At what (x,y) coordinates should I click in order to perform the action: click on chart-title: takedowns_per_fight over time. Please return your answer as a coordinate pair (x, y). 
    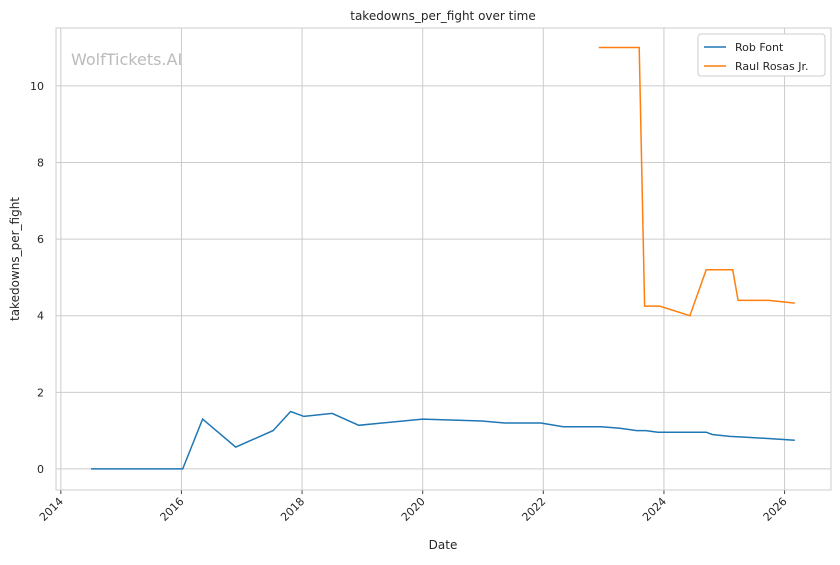
    Looking at the image, I should click on (443, 16).